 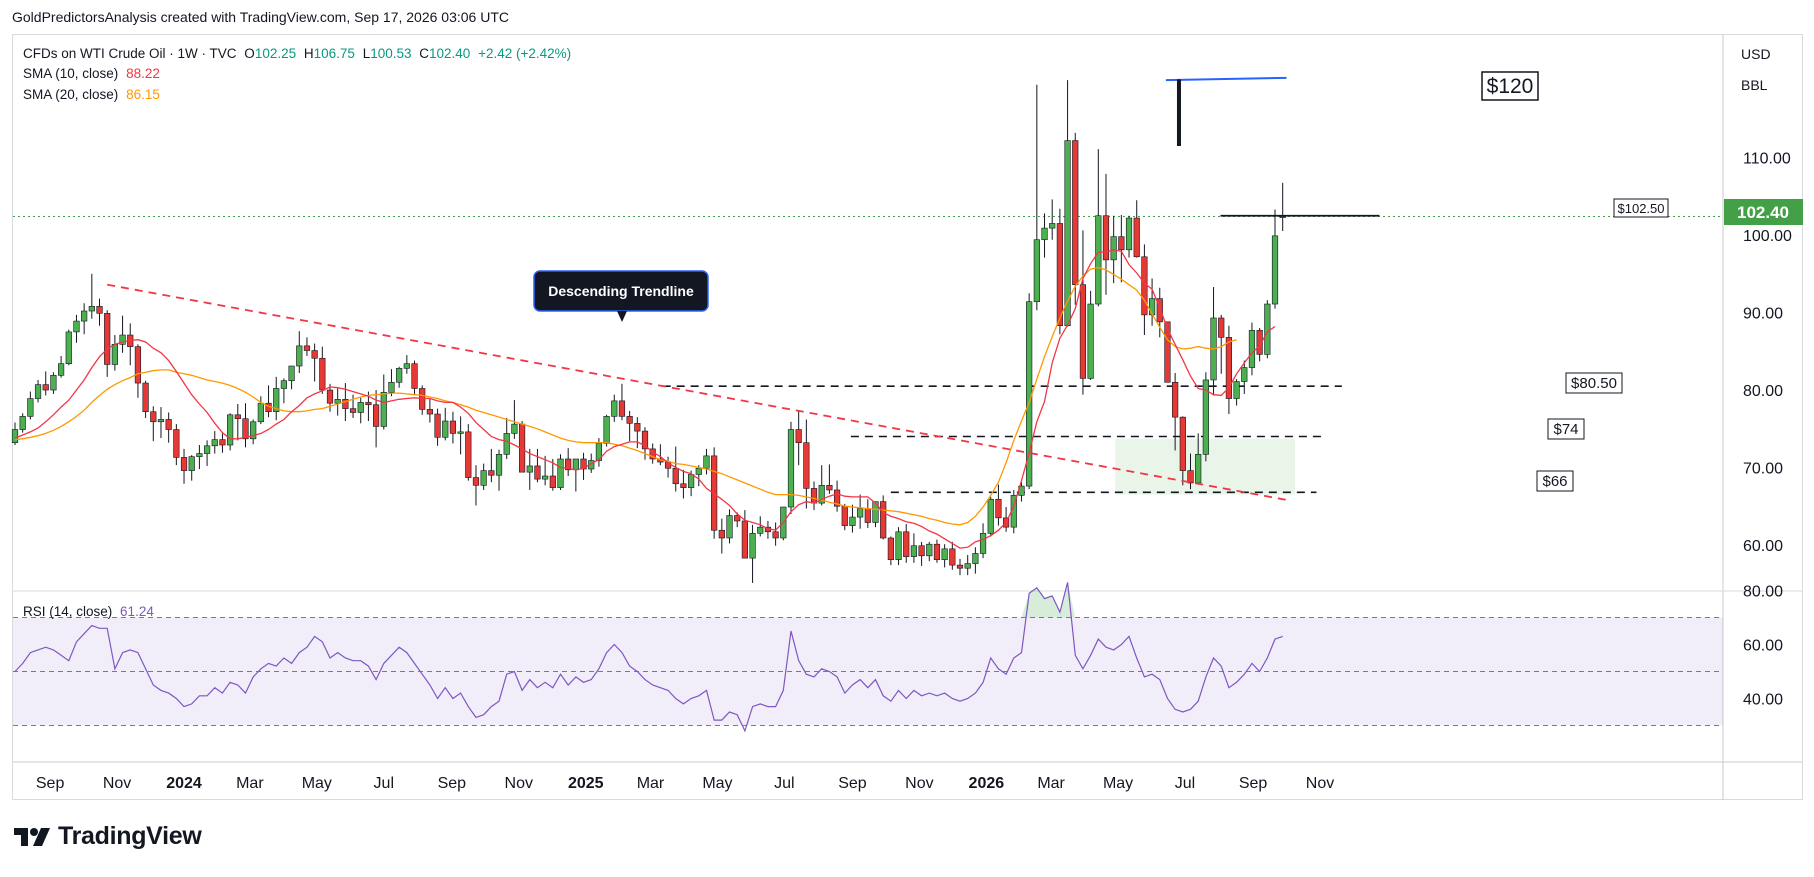 I want to click on label-74: $74, so click(x=1566, y=429).